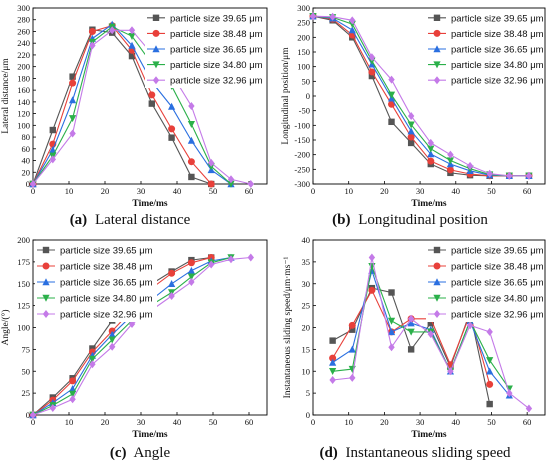 This screenshot has width=550, height=463. Describe the element at coordinates (497, 81) in the screenshot. I see `legend-entry: particle size 32.96 μm` at that location.